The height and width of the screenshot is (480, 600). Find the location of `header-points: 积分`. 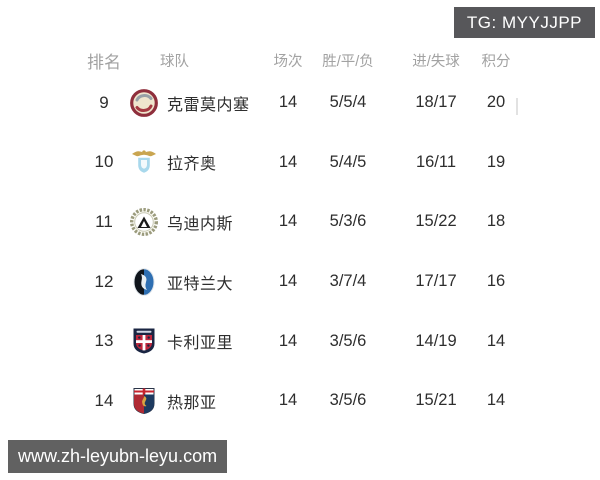

header-points: 积分 is located at coordinates (496, 61).